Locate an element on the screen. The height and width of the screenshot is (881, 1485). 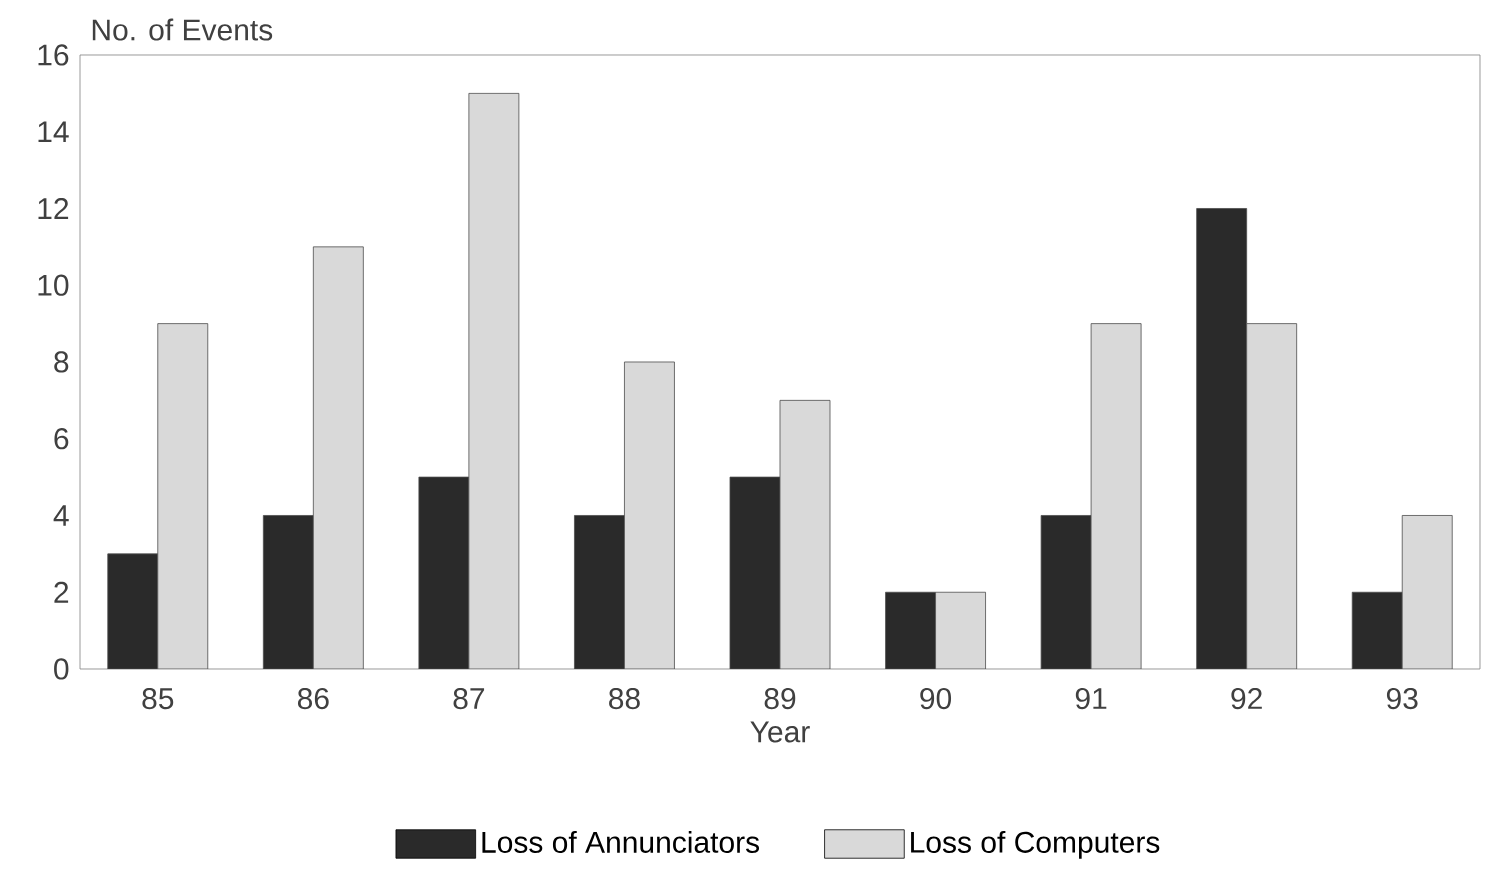
y-axis-title: No. of Events is located at coordinates (182, 29).